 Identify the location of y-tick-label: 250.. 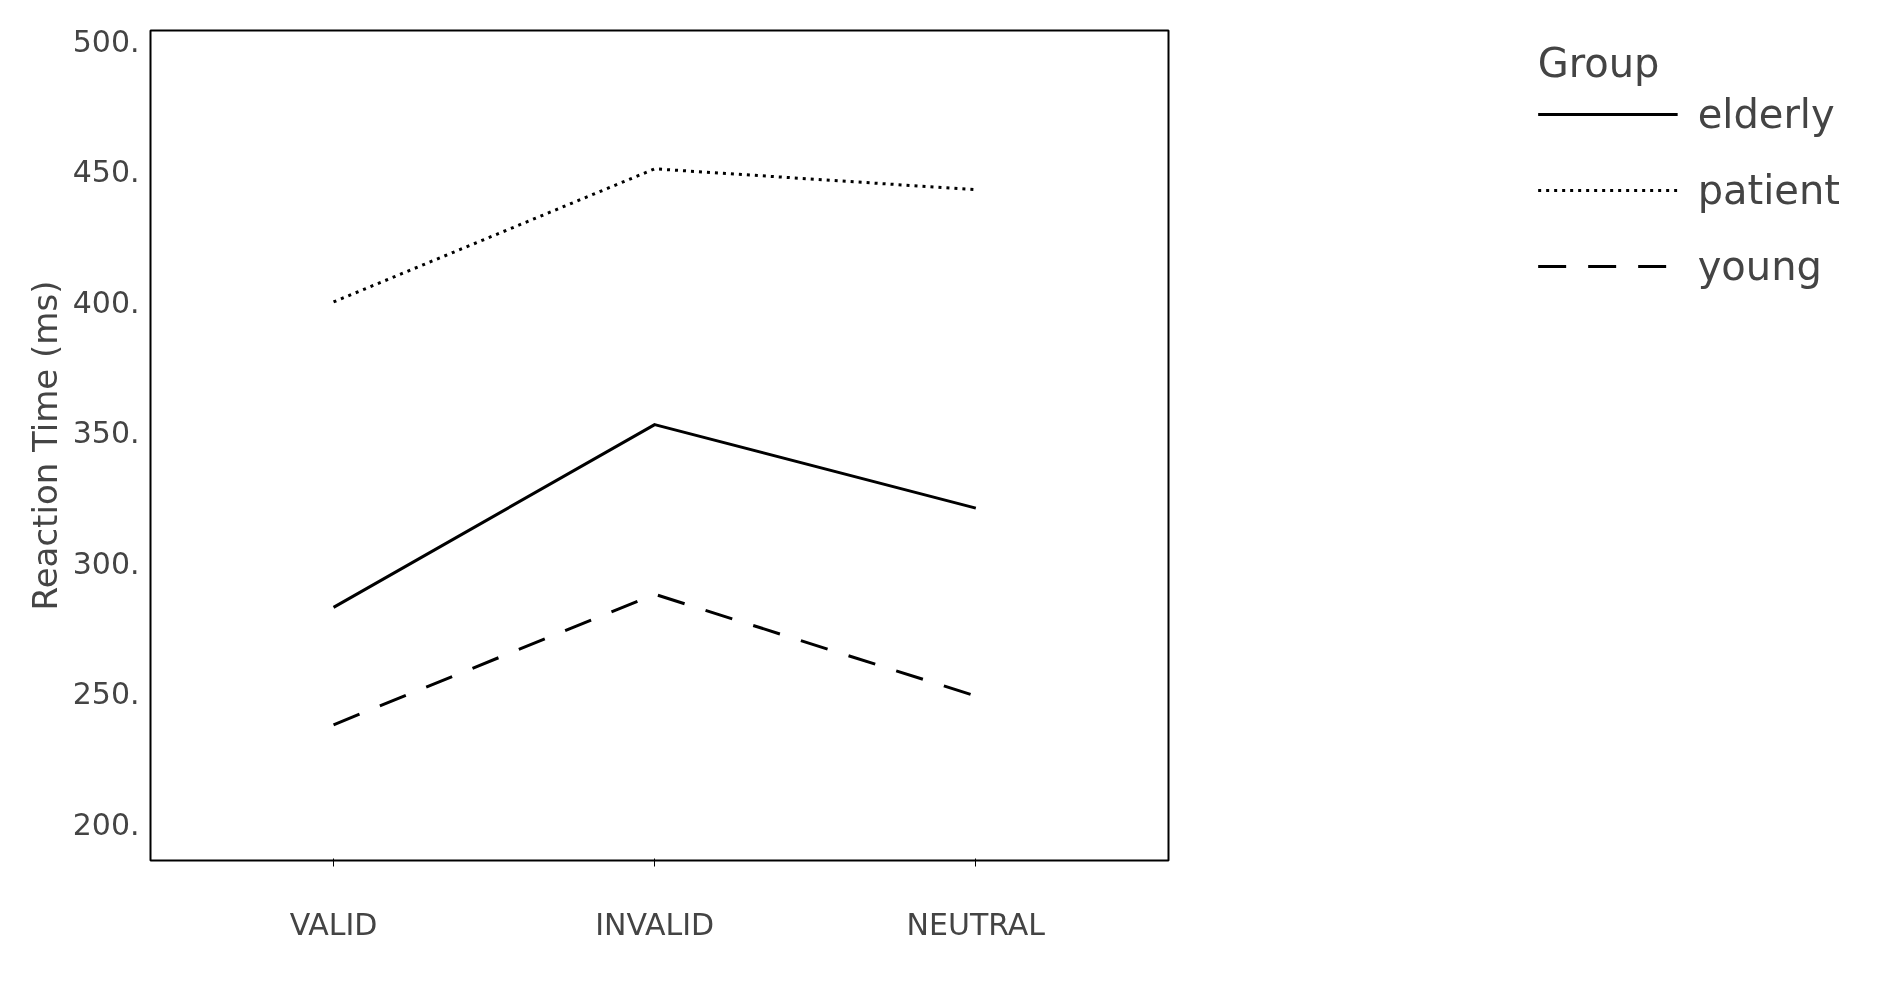
(106, 694).